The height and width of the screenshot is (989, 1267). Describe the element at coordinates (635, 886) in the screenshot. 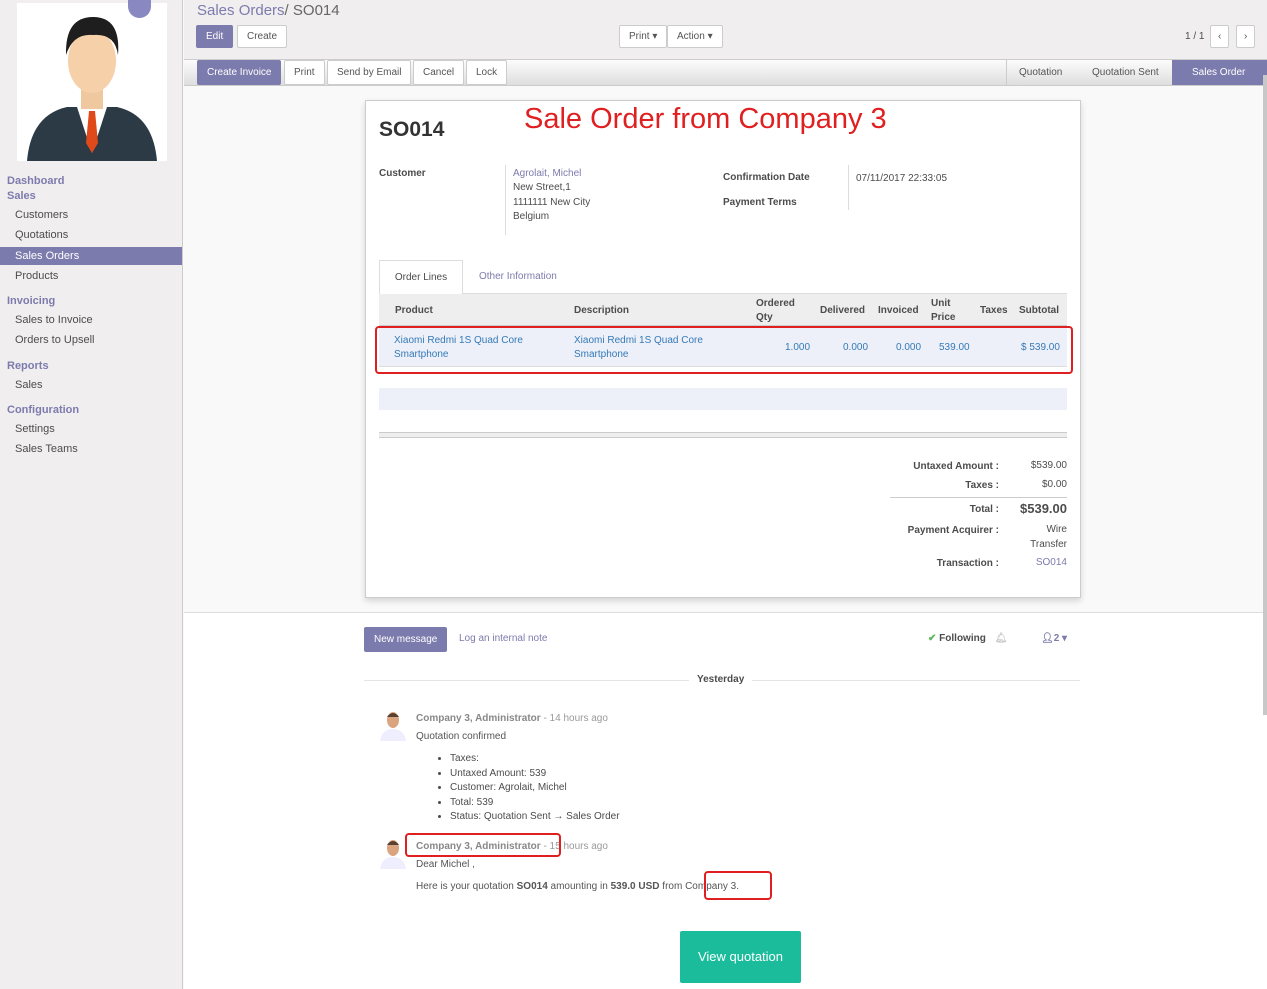

I see `body-amount: 539.0 USD` at that location.